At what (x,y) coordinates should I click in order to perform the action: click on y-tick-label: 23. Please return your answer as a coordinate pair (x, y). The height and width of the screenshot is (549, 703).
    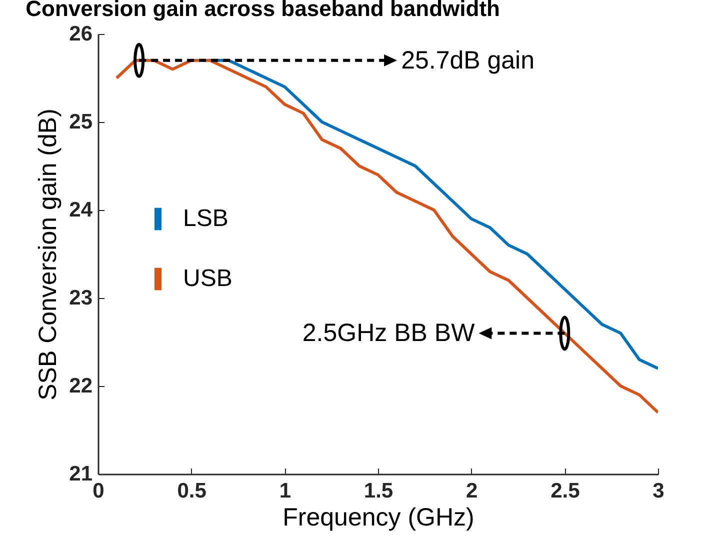
    Looking at the image, I should click on (80, 298).